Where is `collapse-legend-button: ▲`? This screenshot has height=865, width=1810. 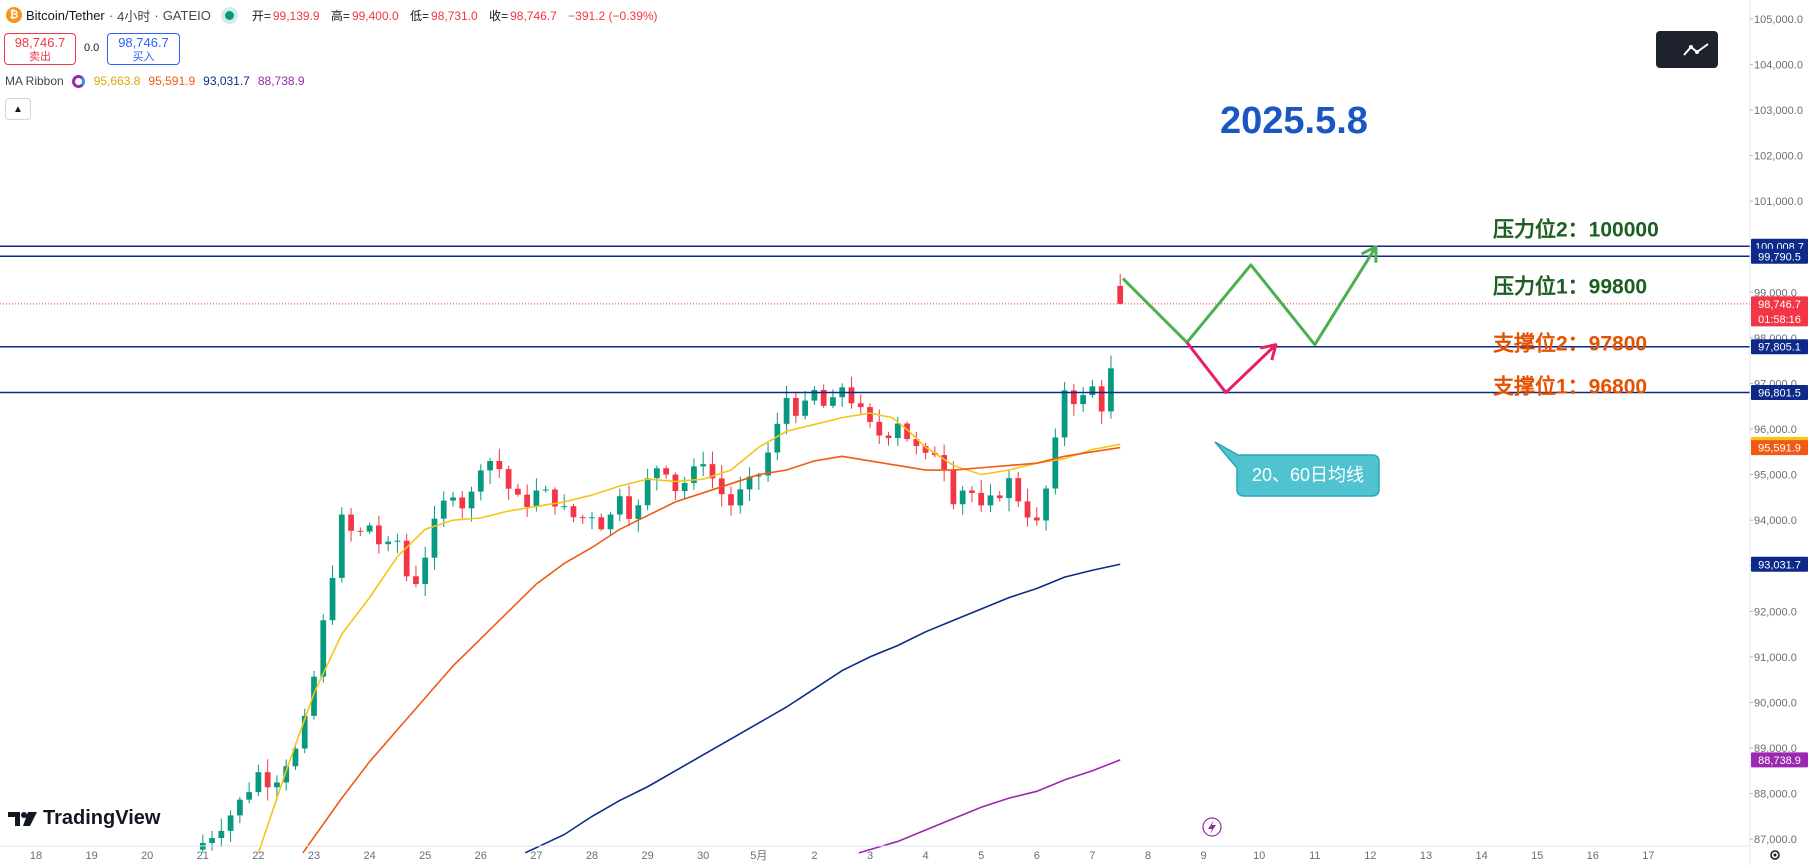
collapse-legend-button: ▲ is located at coordinates (18, 109).